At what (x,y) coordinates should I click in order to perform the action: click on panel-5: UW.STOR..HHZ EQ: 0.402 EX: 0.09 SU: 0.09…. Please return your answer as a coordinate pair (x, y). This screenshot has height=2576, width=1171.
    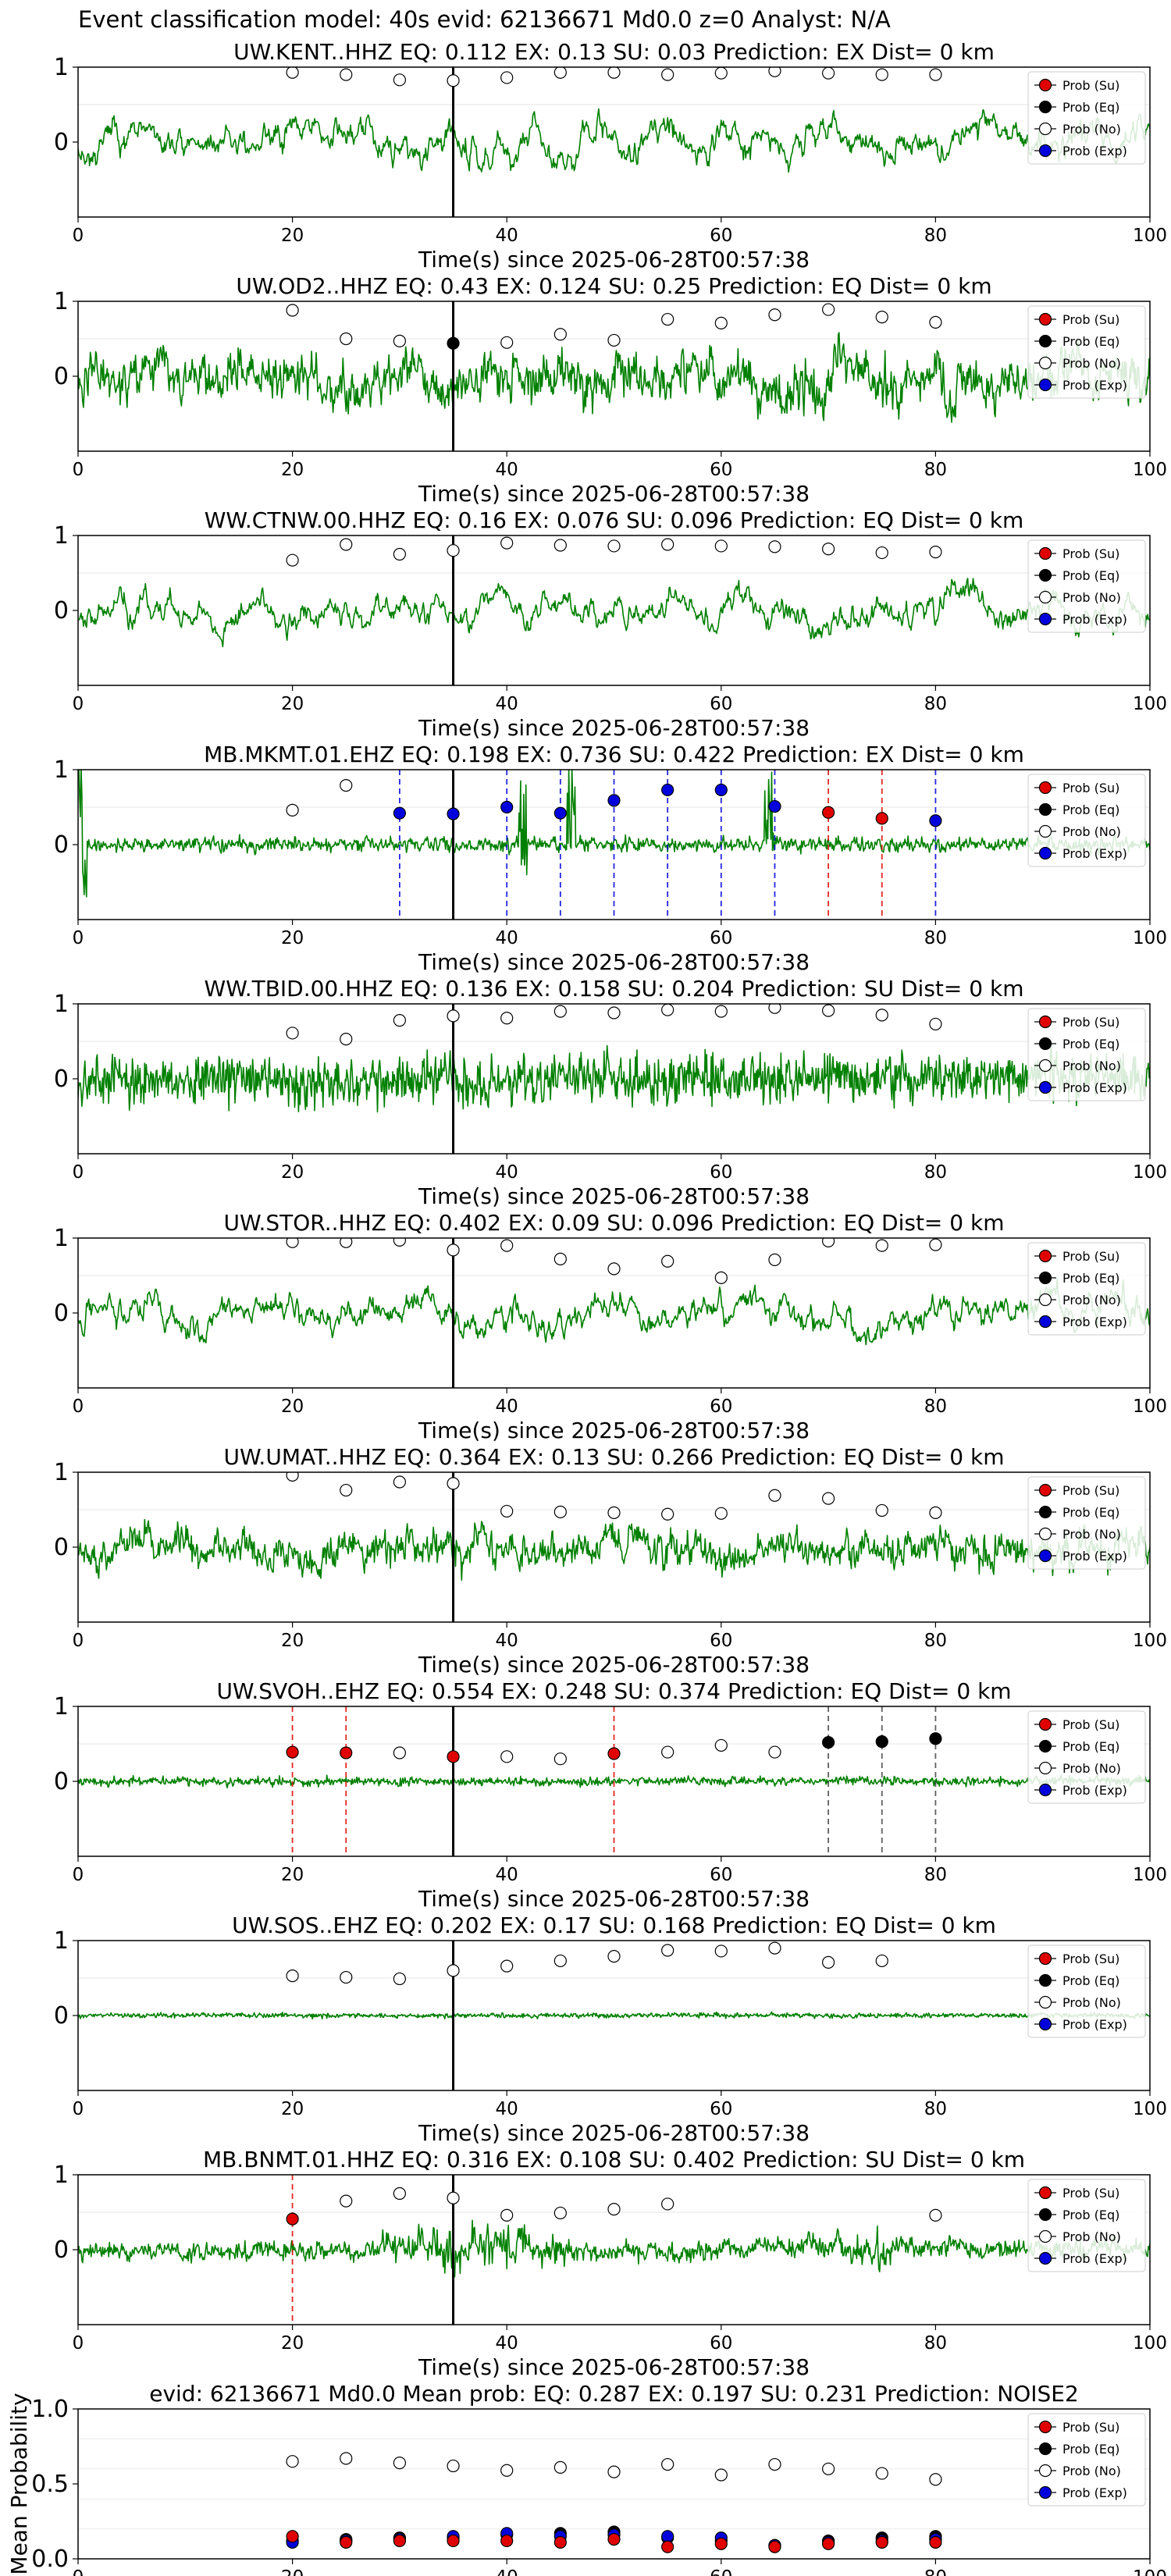
    Looking at the image, I should click on (610, 1326).